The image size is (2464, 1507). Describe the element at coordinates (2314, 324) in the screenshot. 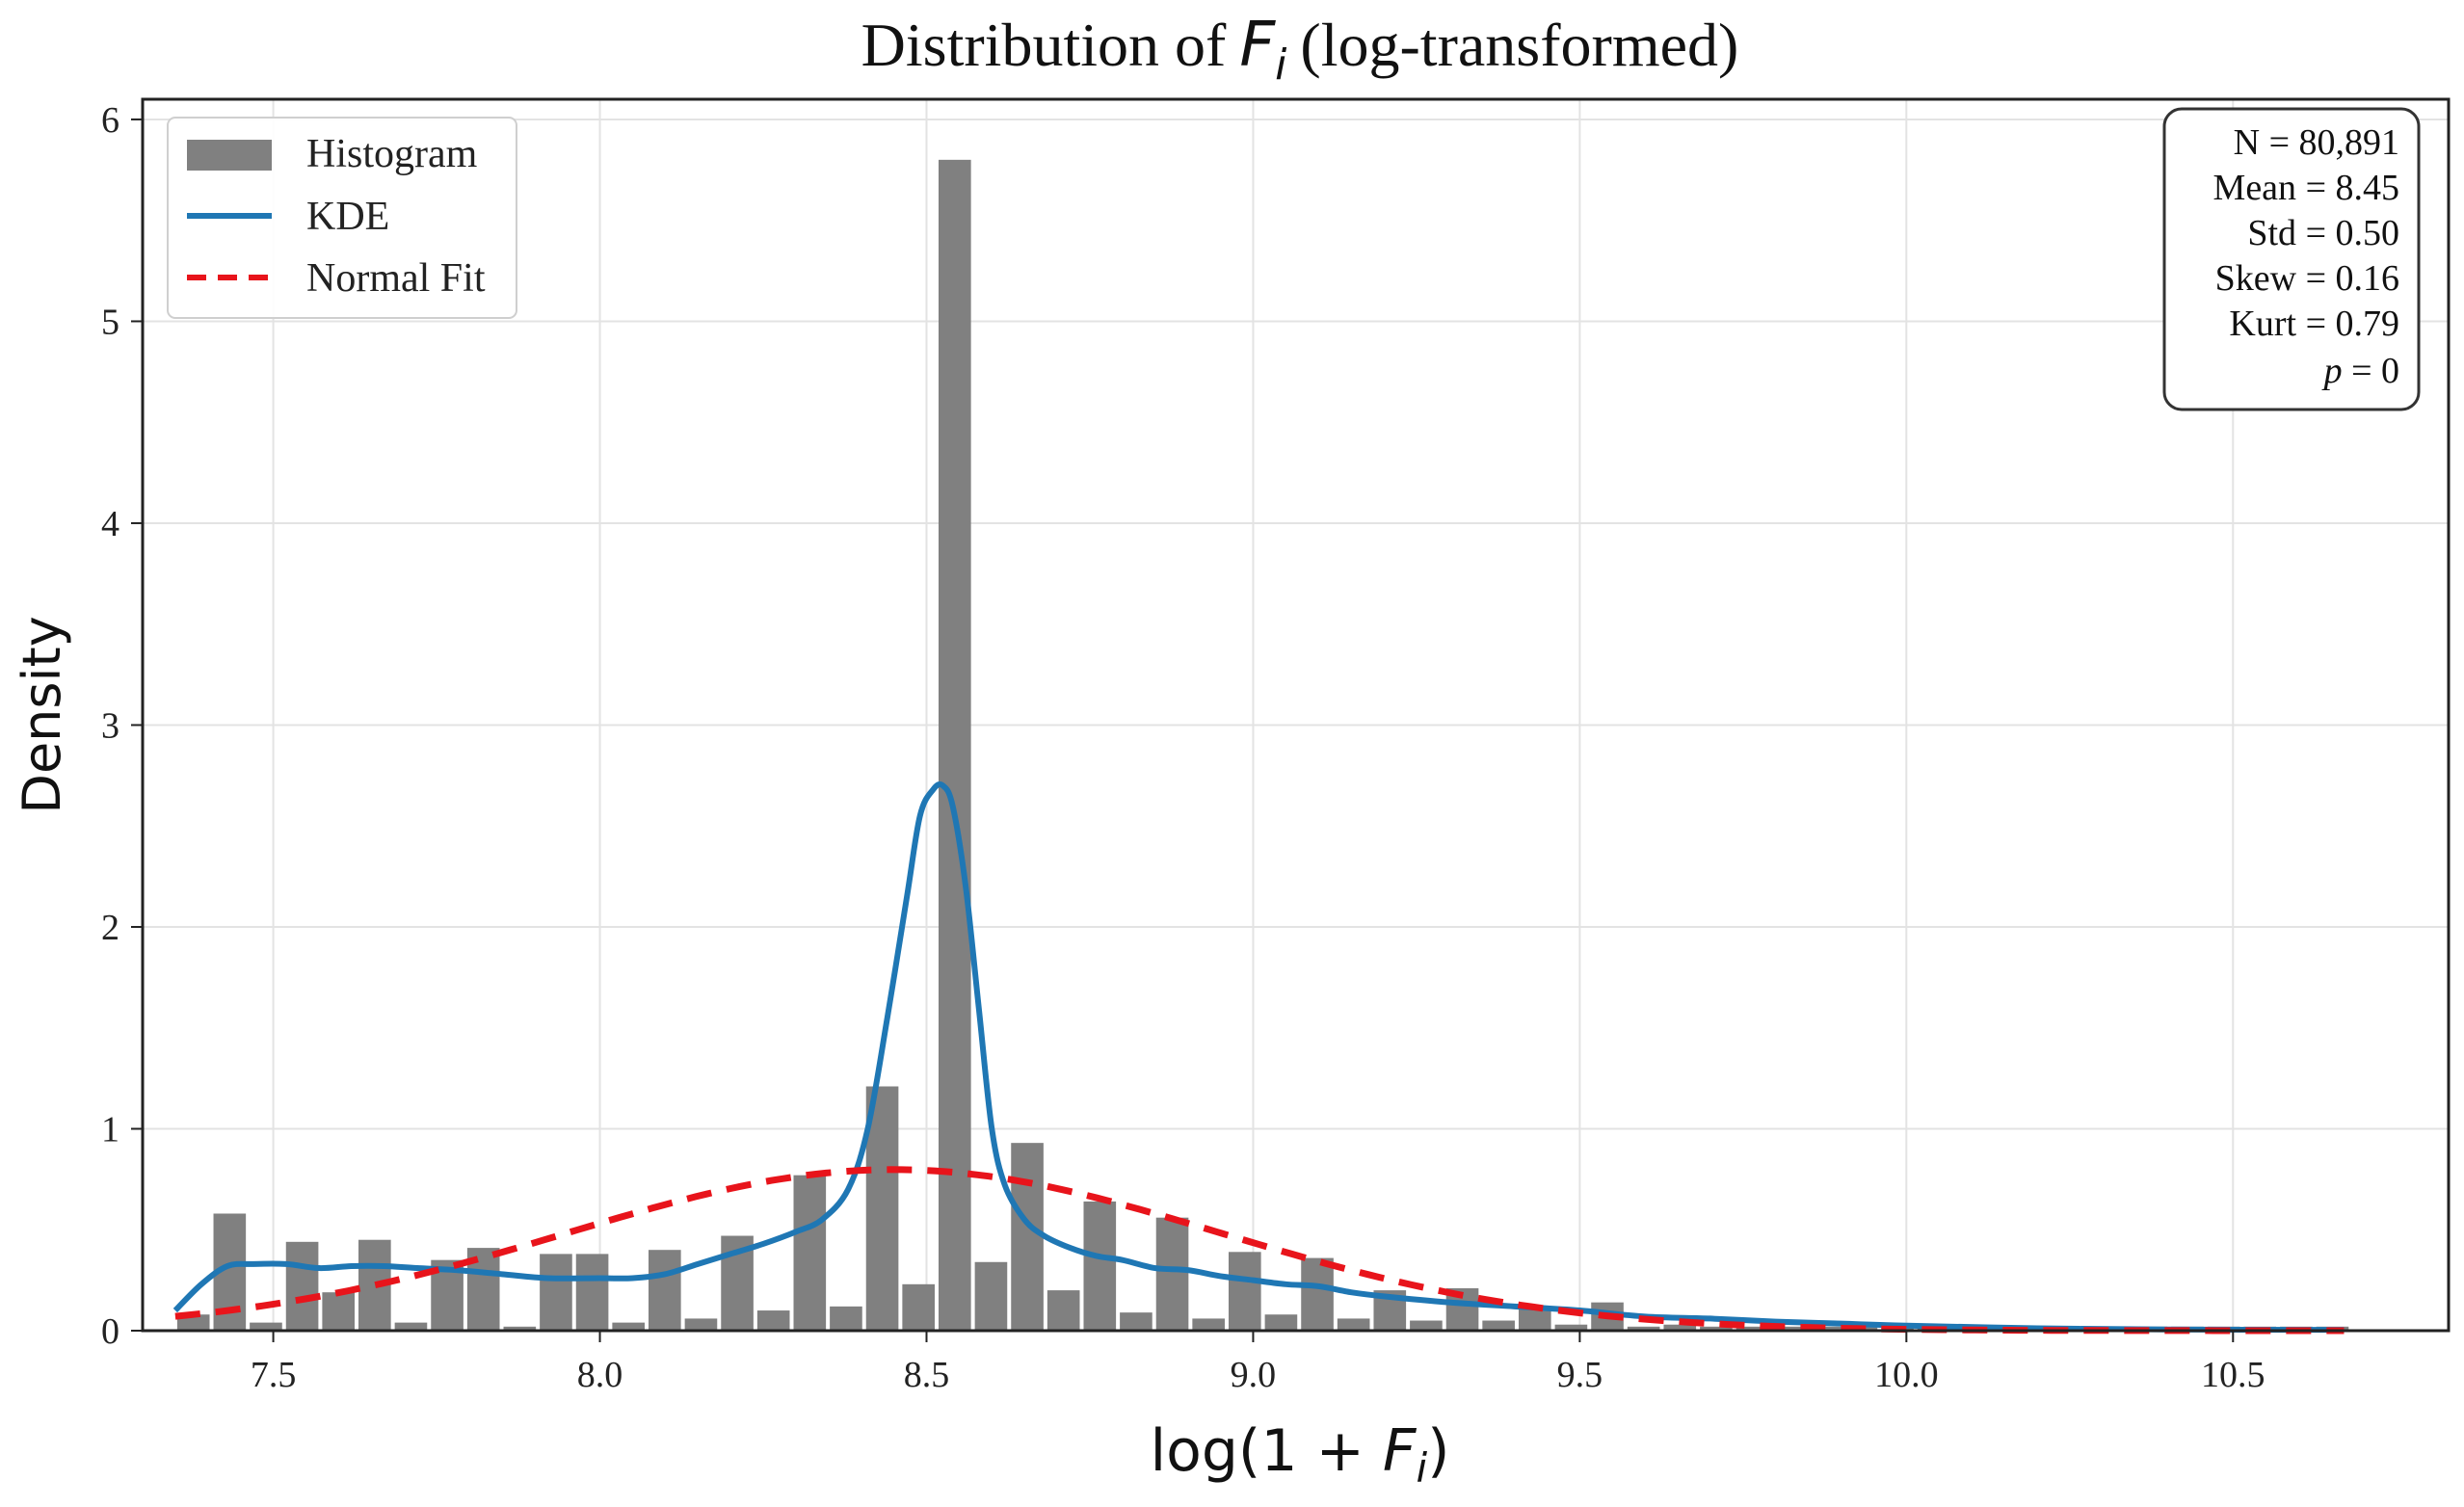

I see `stat-kurt: Kurt = 0.79` at that location.